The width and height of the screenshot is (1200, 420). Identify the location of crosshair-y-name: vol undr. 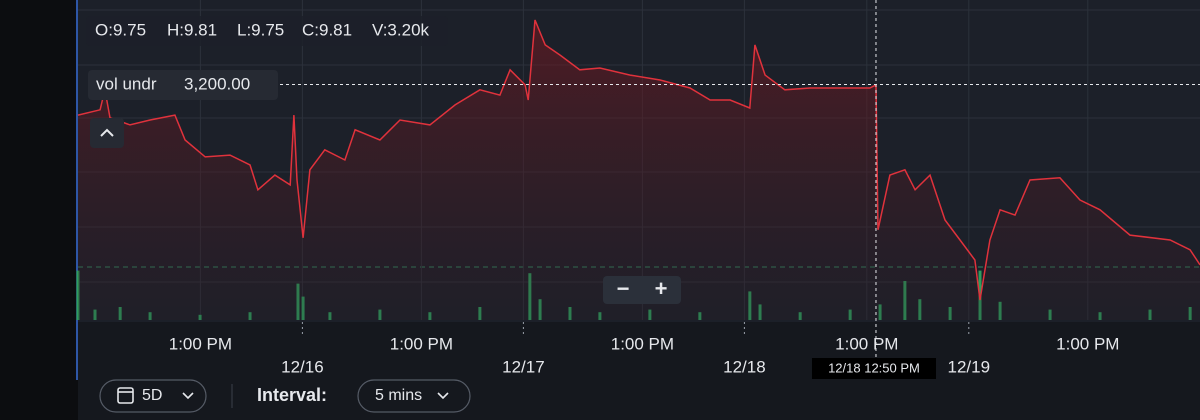
(126, 83).